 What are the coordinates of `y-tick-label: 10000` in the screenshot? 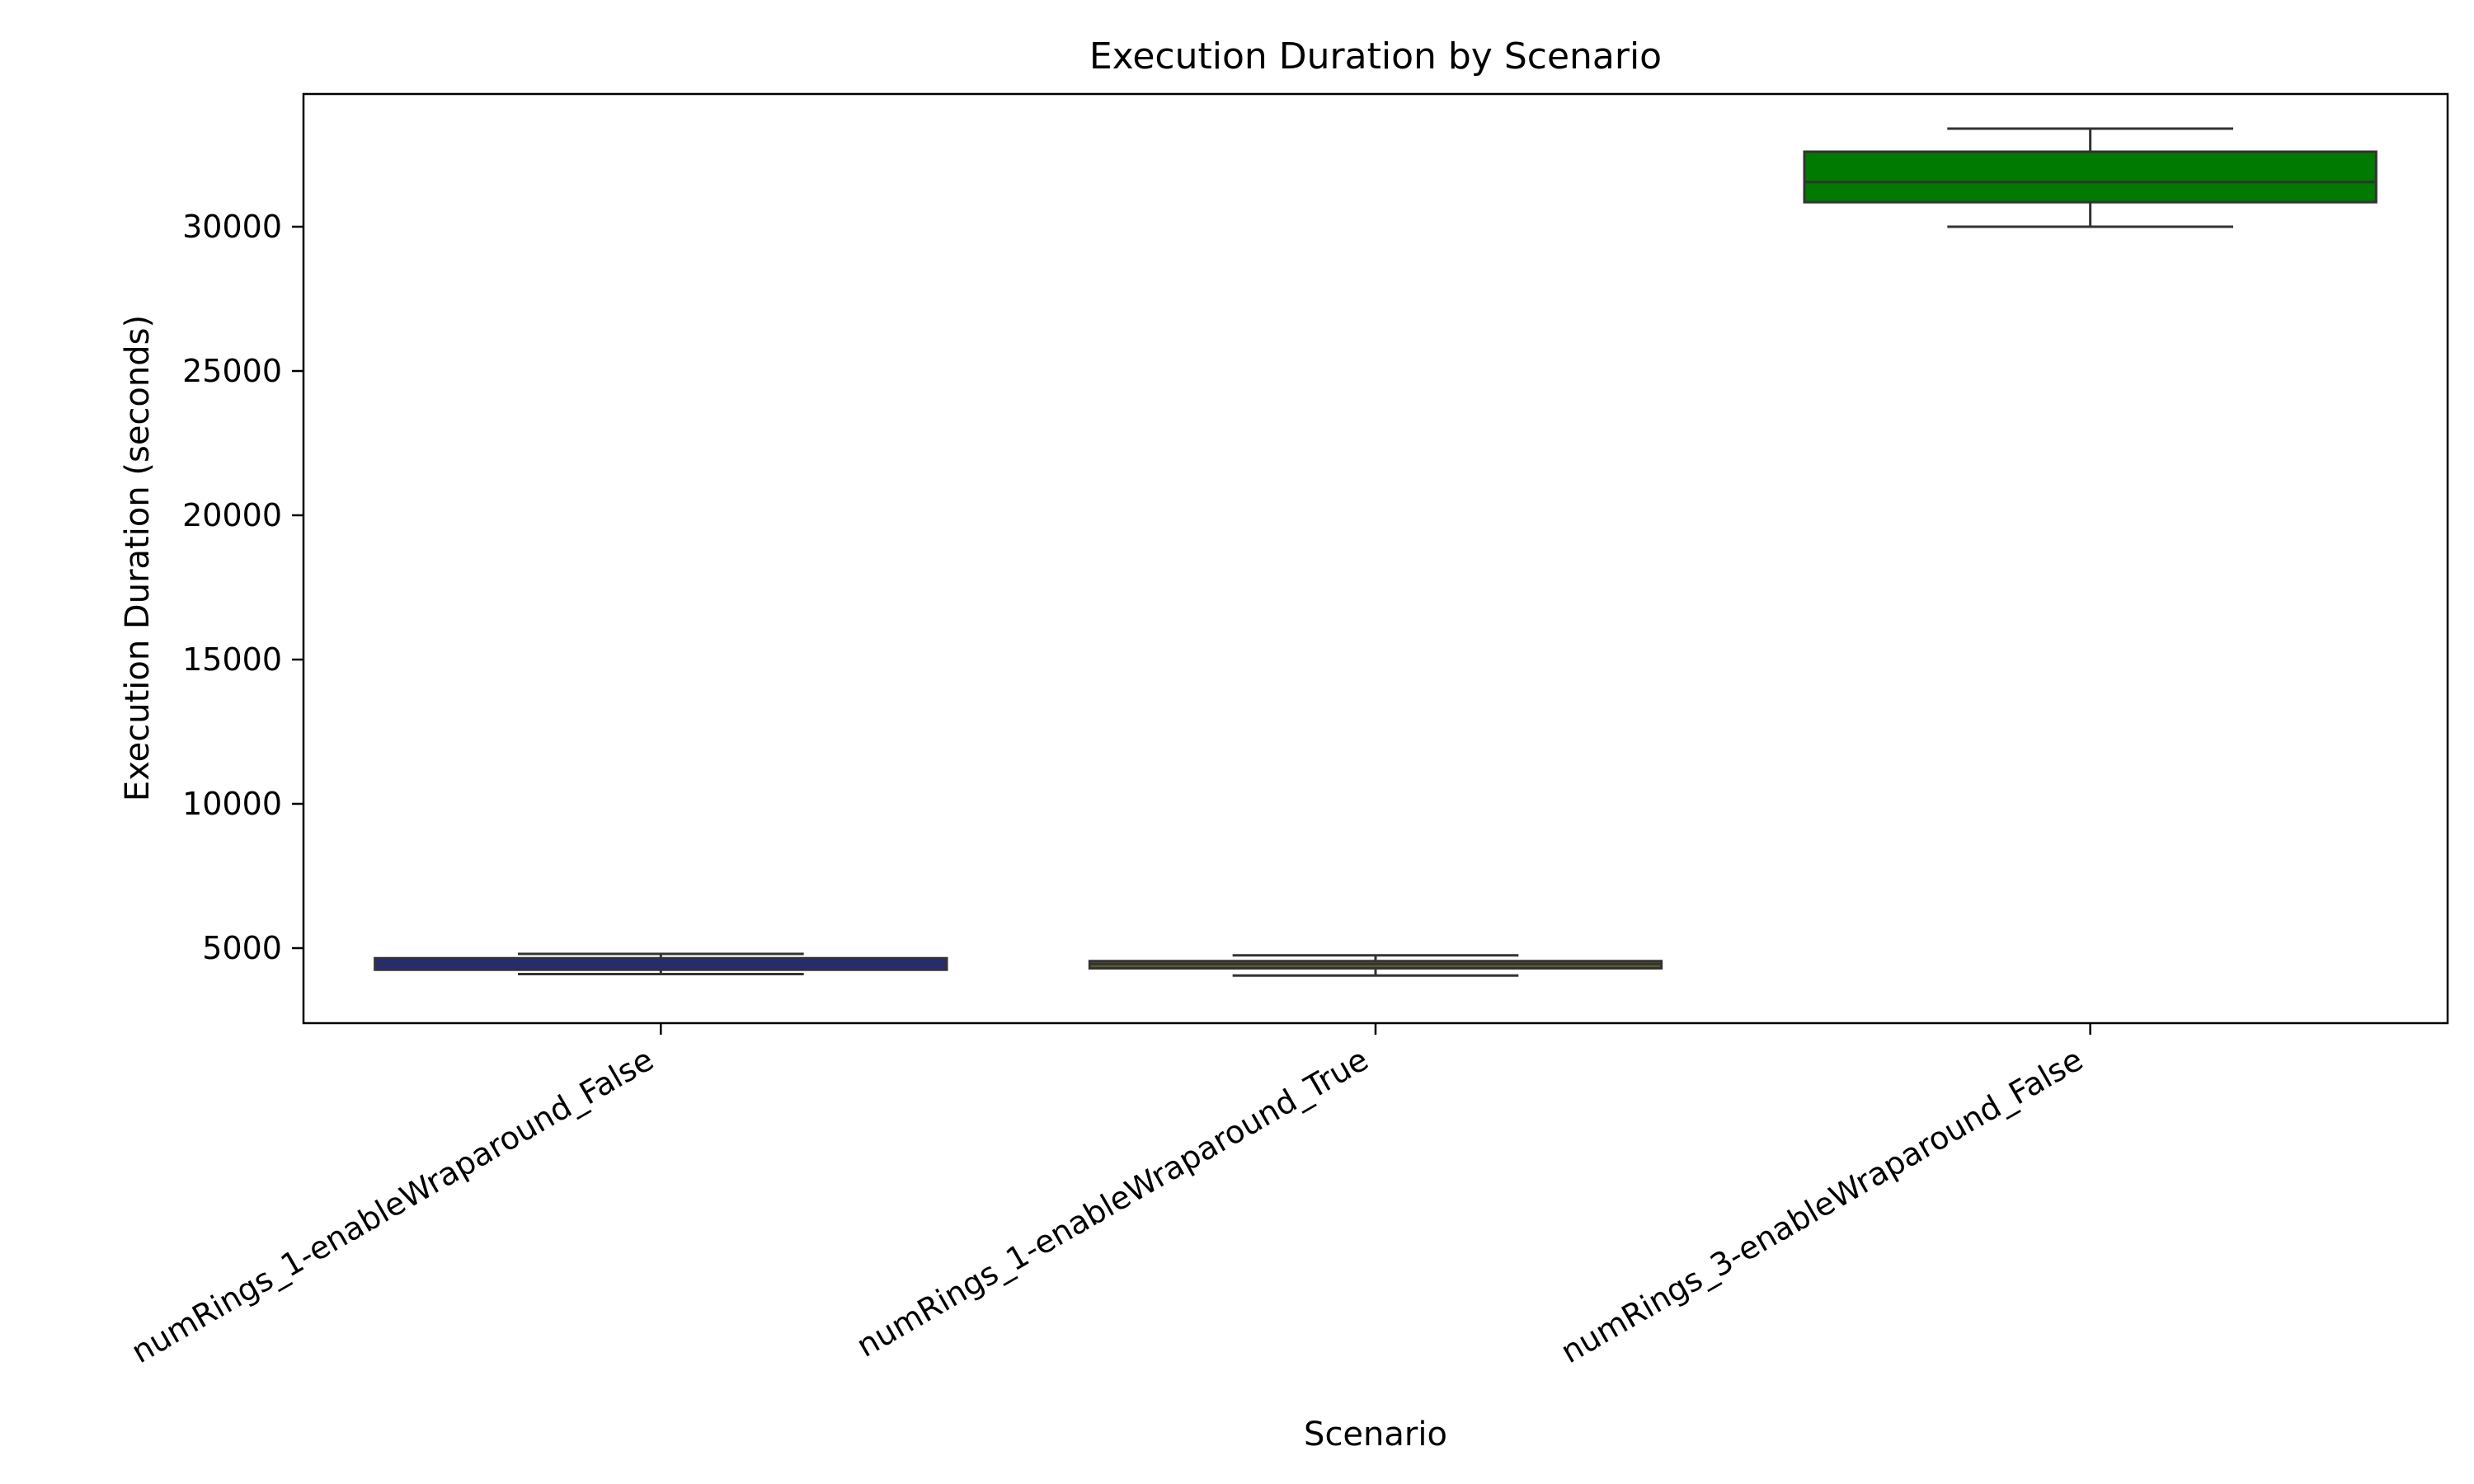 It's located at (232, 804).